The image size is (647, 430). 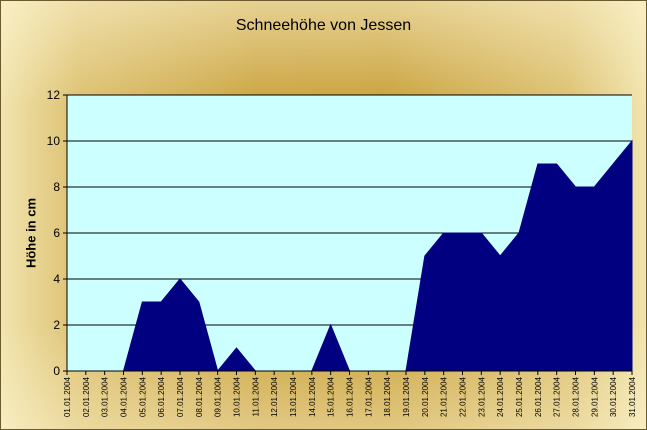 I want to click on x-tick-label: 25.01.2004, so click(x=519, y=396).